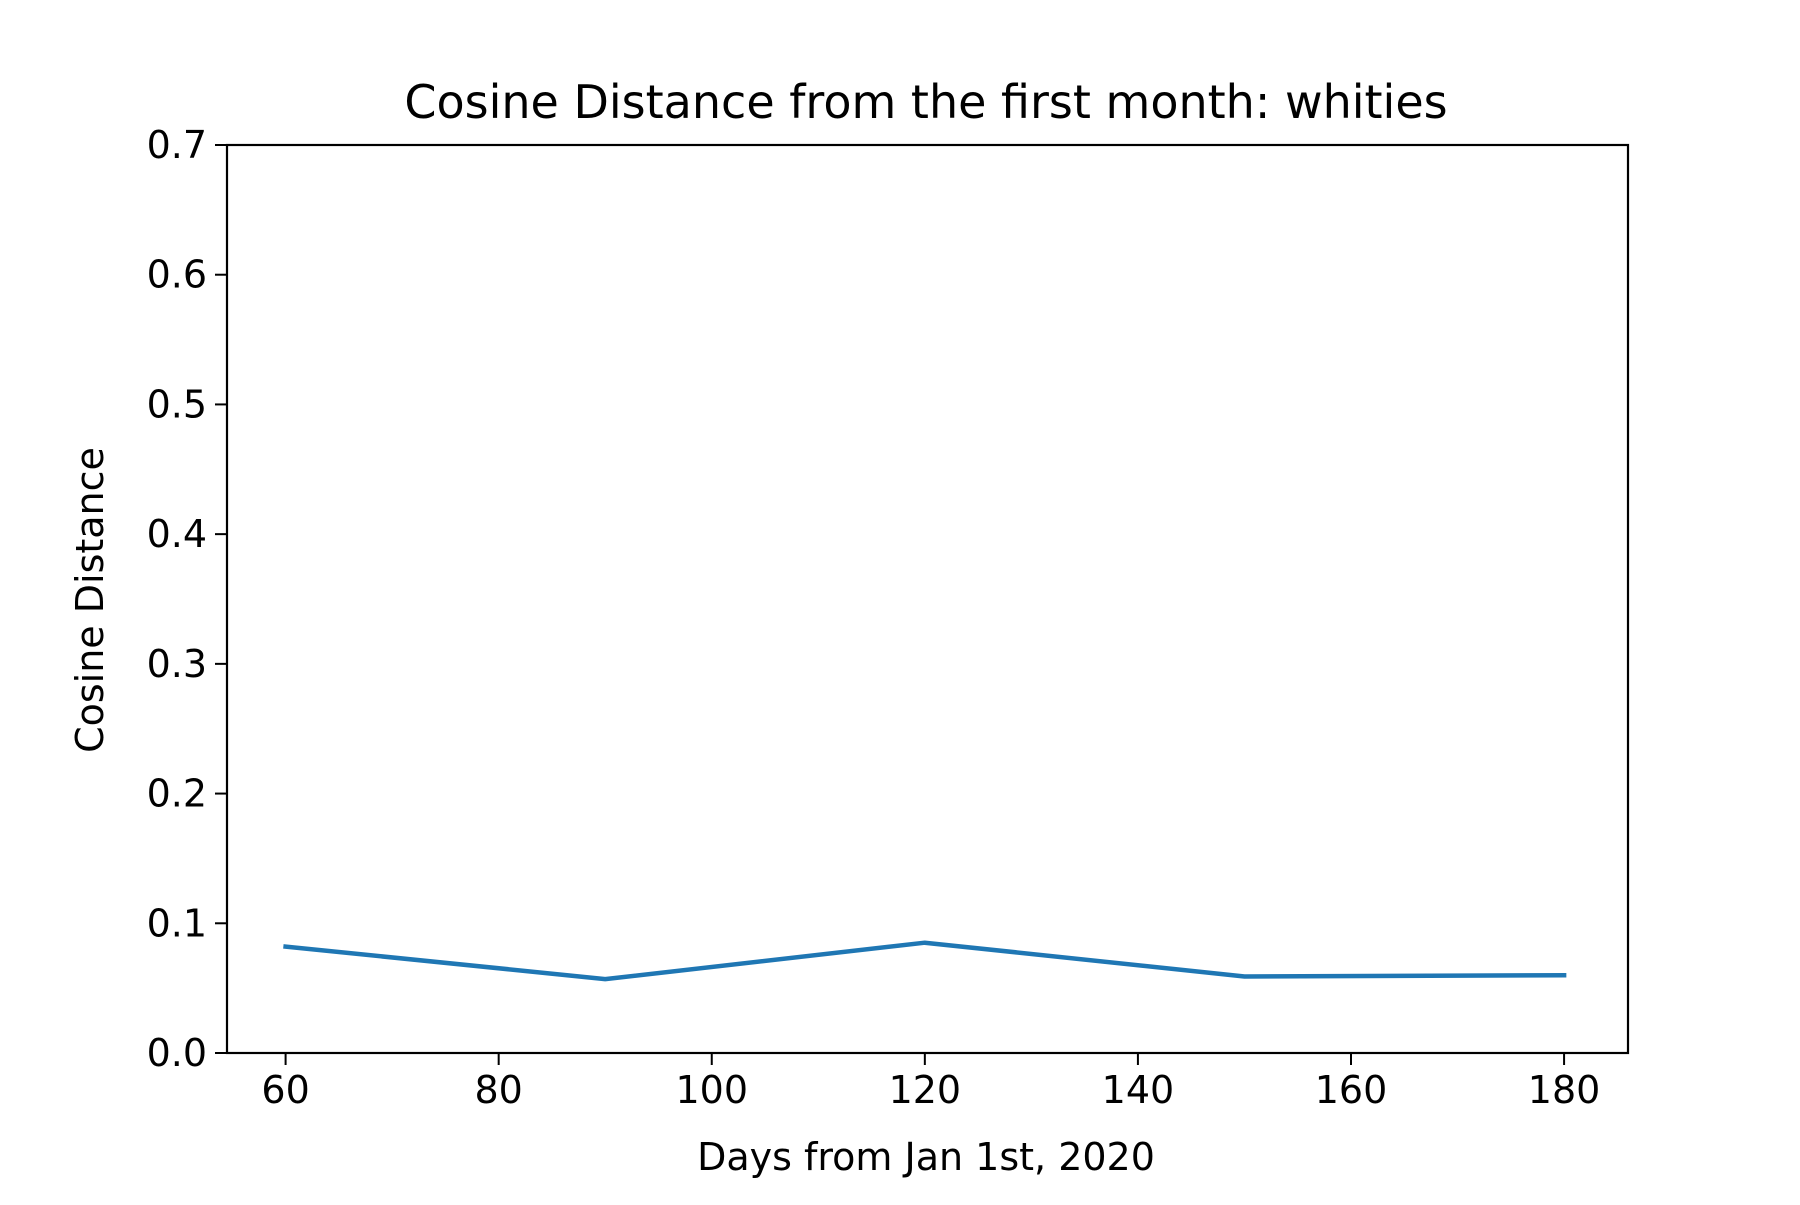  I want to click on y-tick-label: 0.4, so click(177, 534).